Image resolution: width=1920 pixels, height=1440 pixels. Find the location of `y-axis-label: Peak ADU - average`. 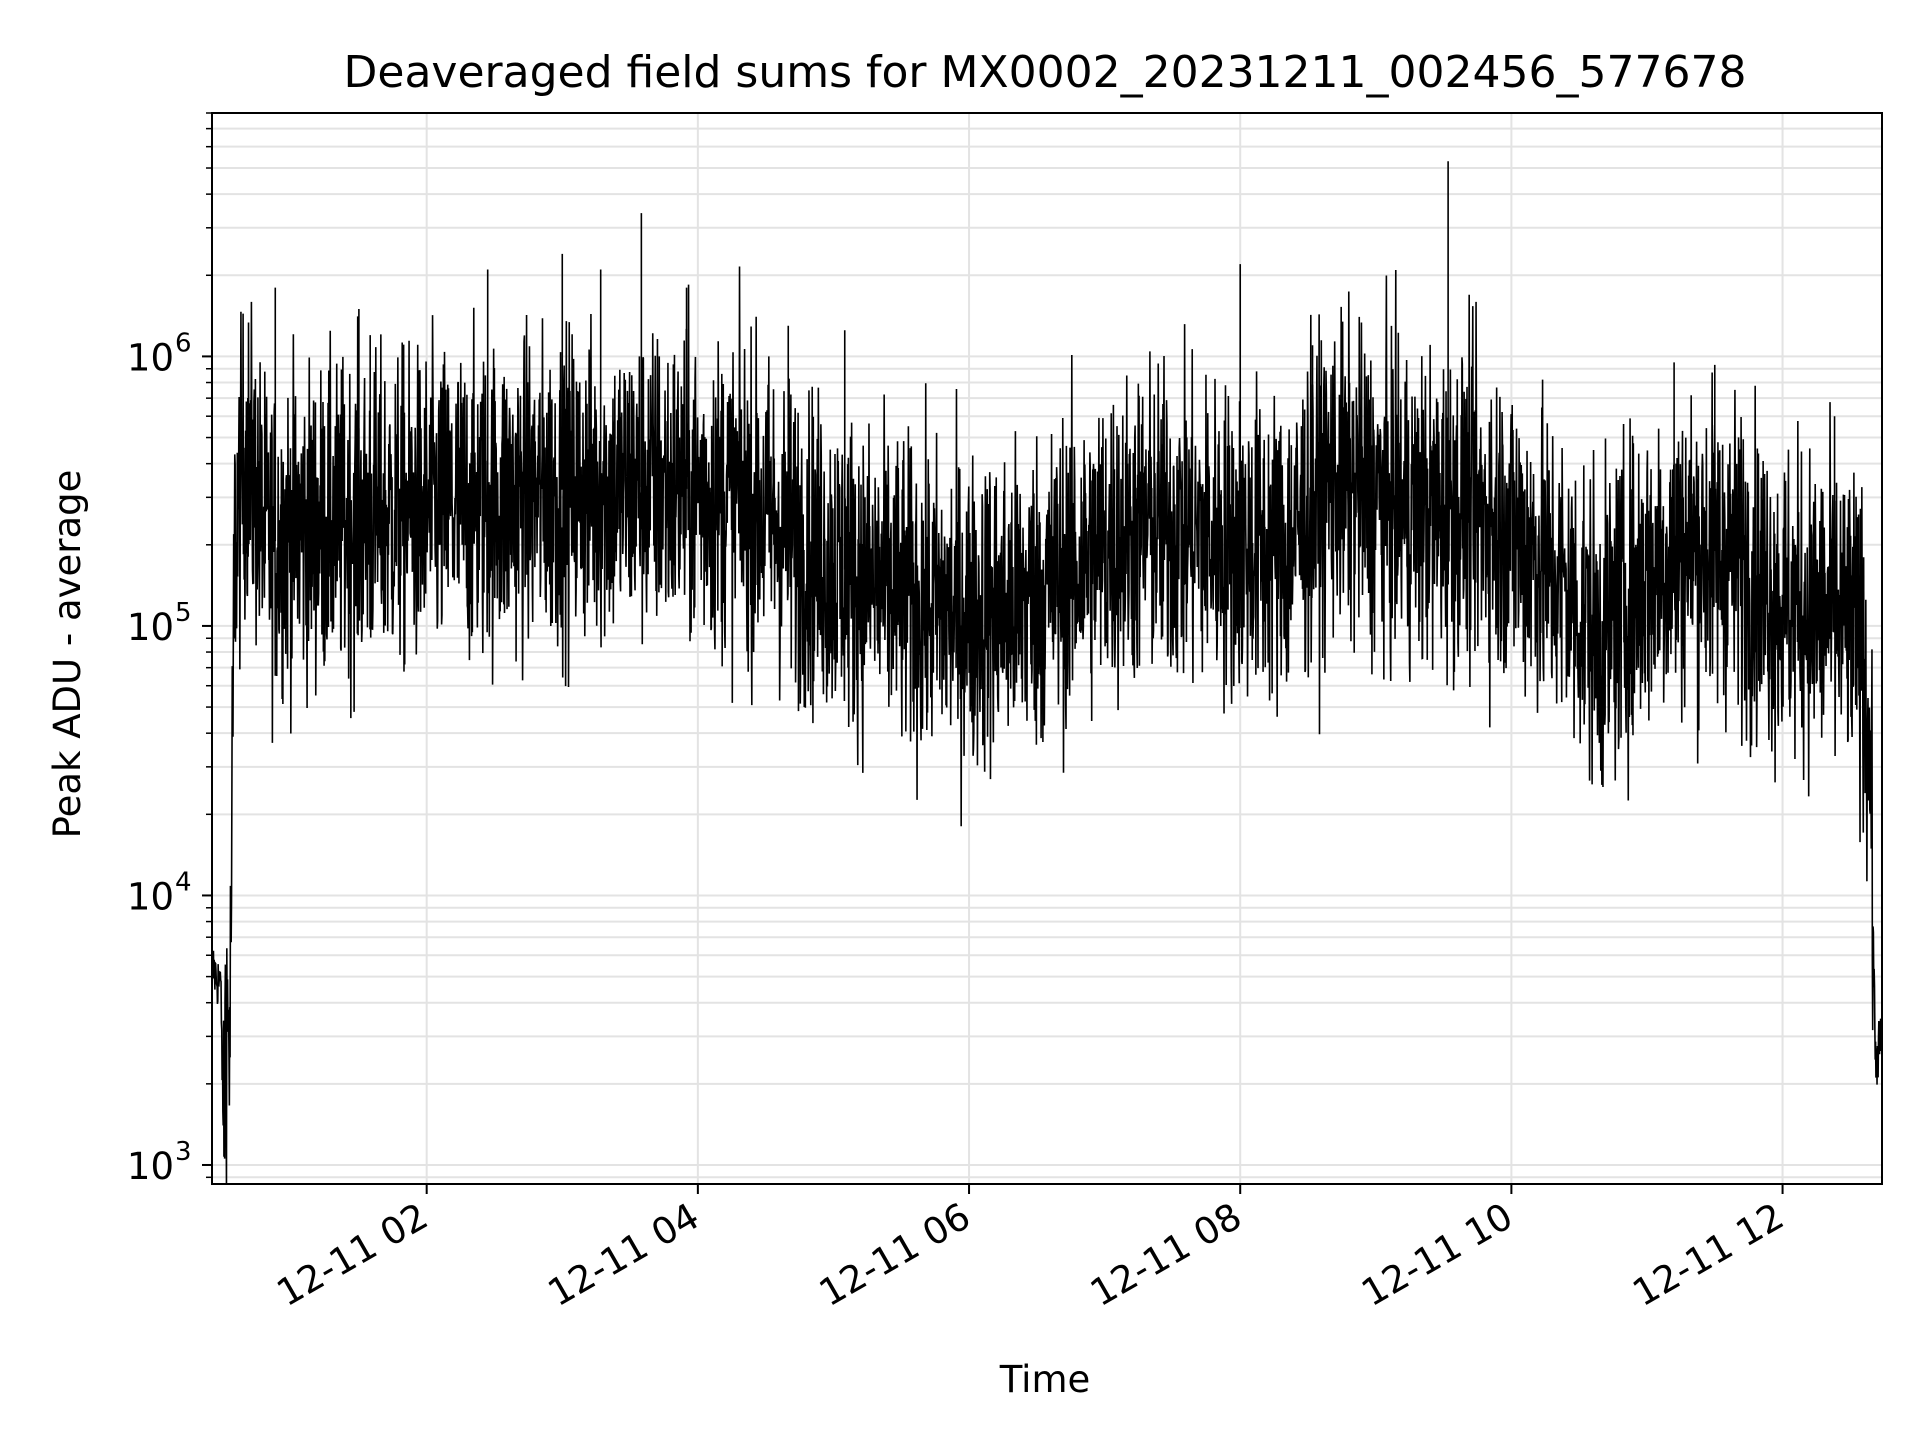

y-axis-label: Peak ADU - average is located at coordinates (67, 654).